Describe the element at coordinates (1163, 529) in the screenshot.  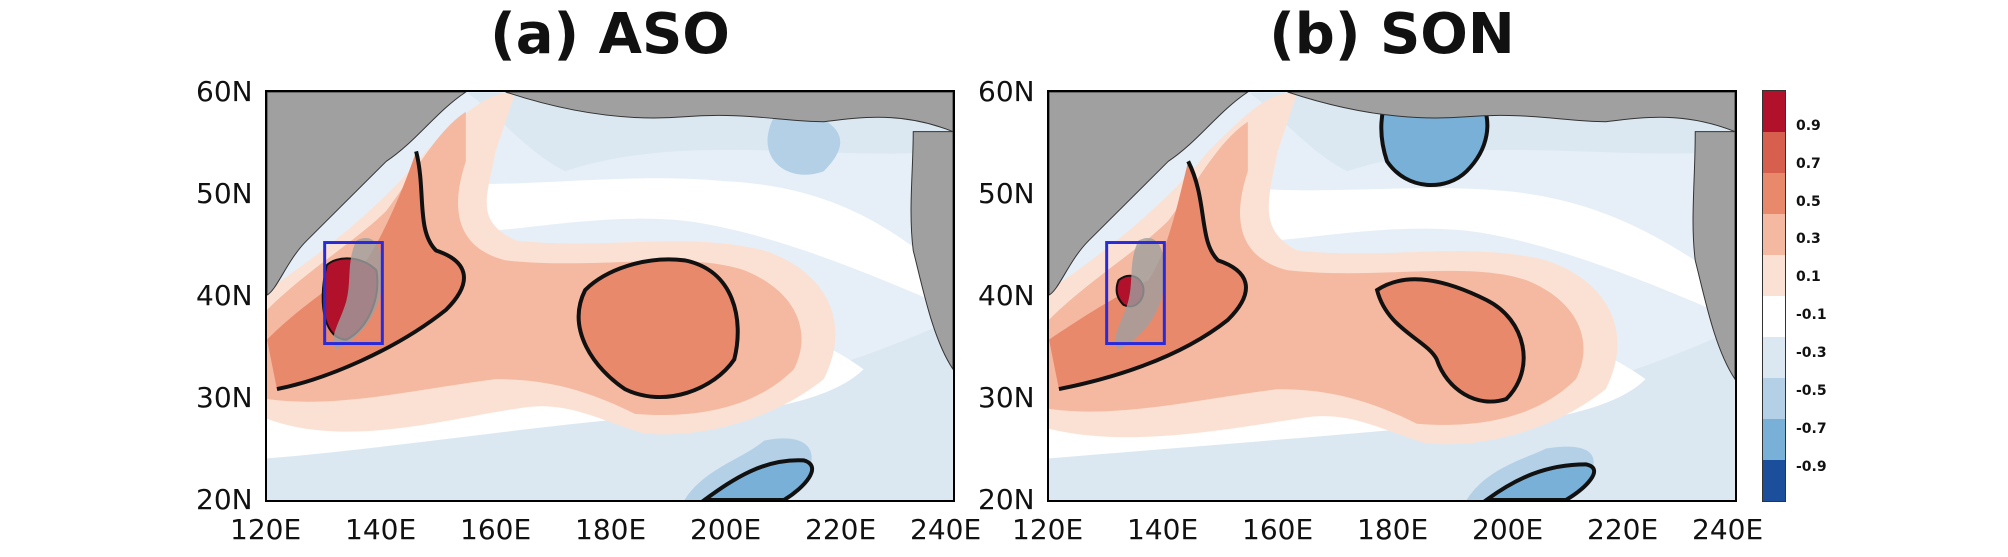
I see `panel-b-xtick-140e: 140E` at that location.